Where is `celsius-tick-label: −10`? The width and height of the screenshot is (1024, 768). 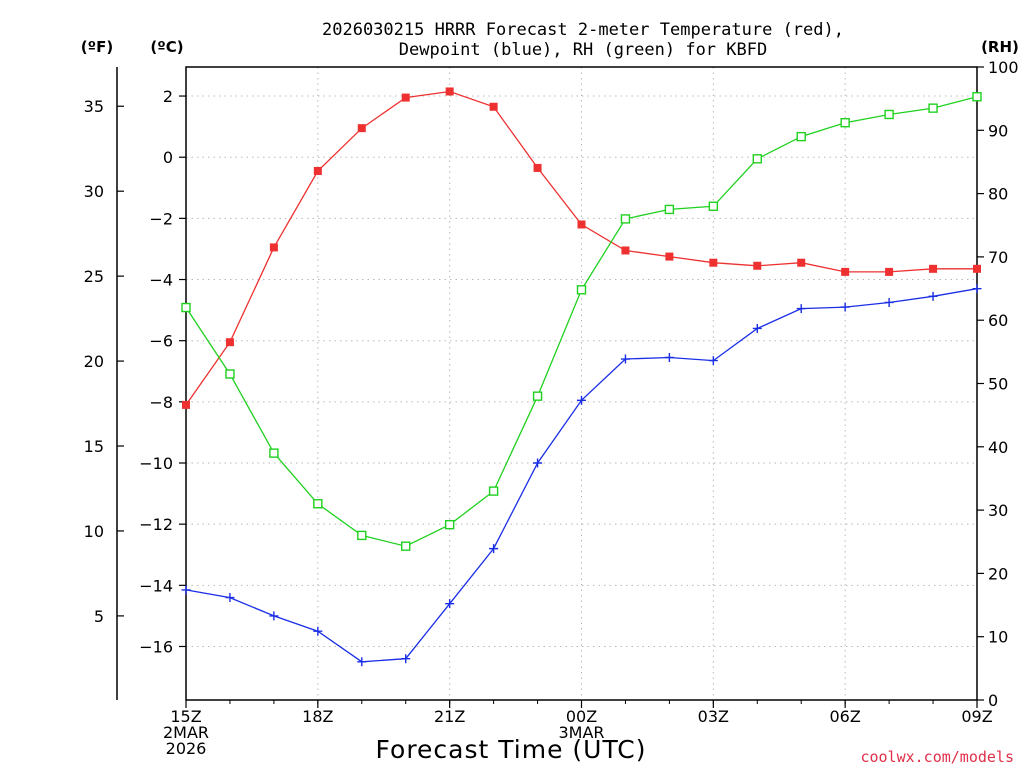
celsius-tick-label: −10 is located at coordinates (156, 463).